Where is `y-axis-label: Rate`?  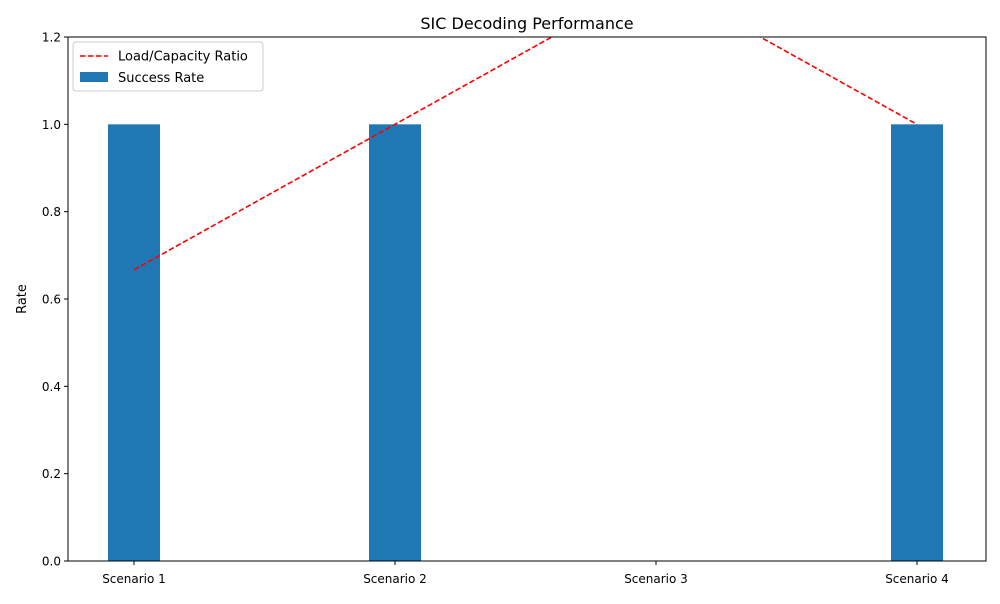 y-axis-label: Rate is located at coordinates (22, 299).